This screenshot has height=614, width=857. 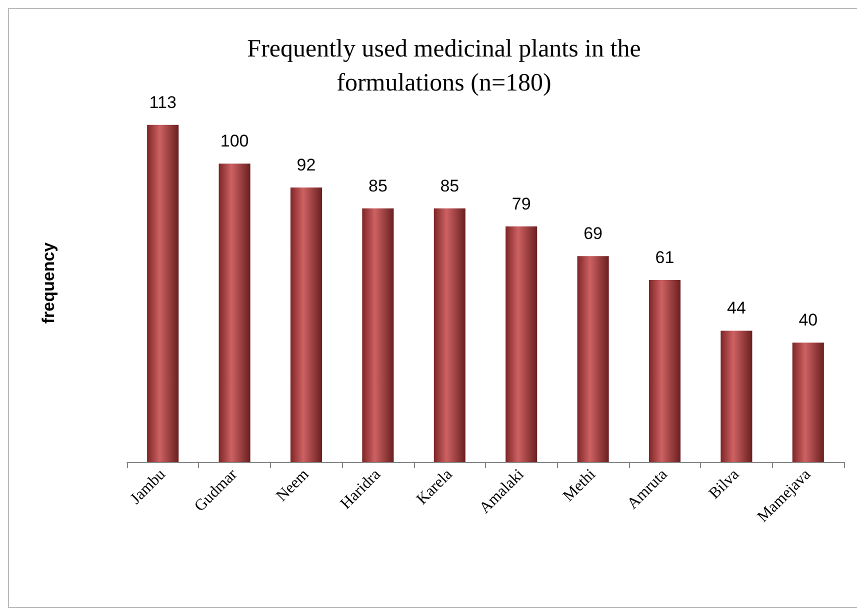 I want to click on data-label: 44, so click(x=736, y=308).